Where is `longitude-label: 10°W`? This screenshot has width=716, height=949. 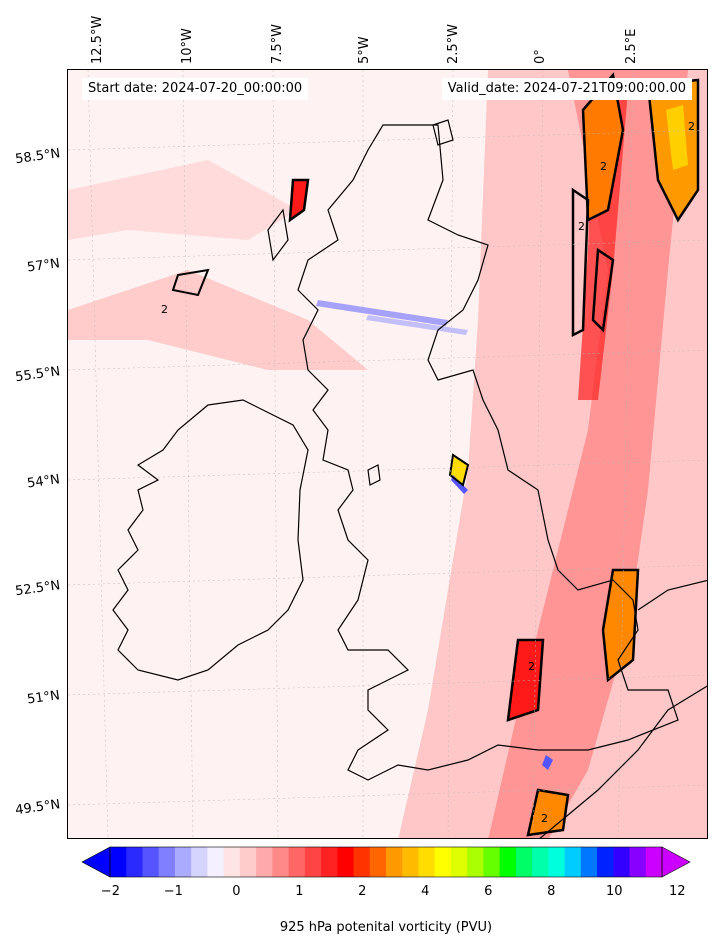
longitude-label: 10°W is located at coordinates (187, 46).